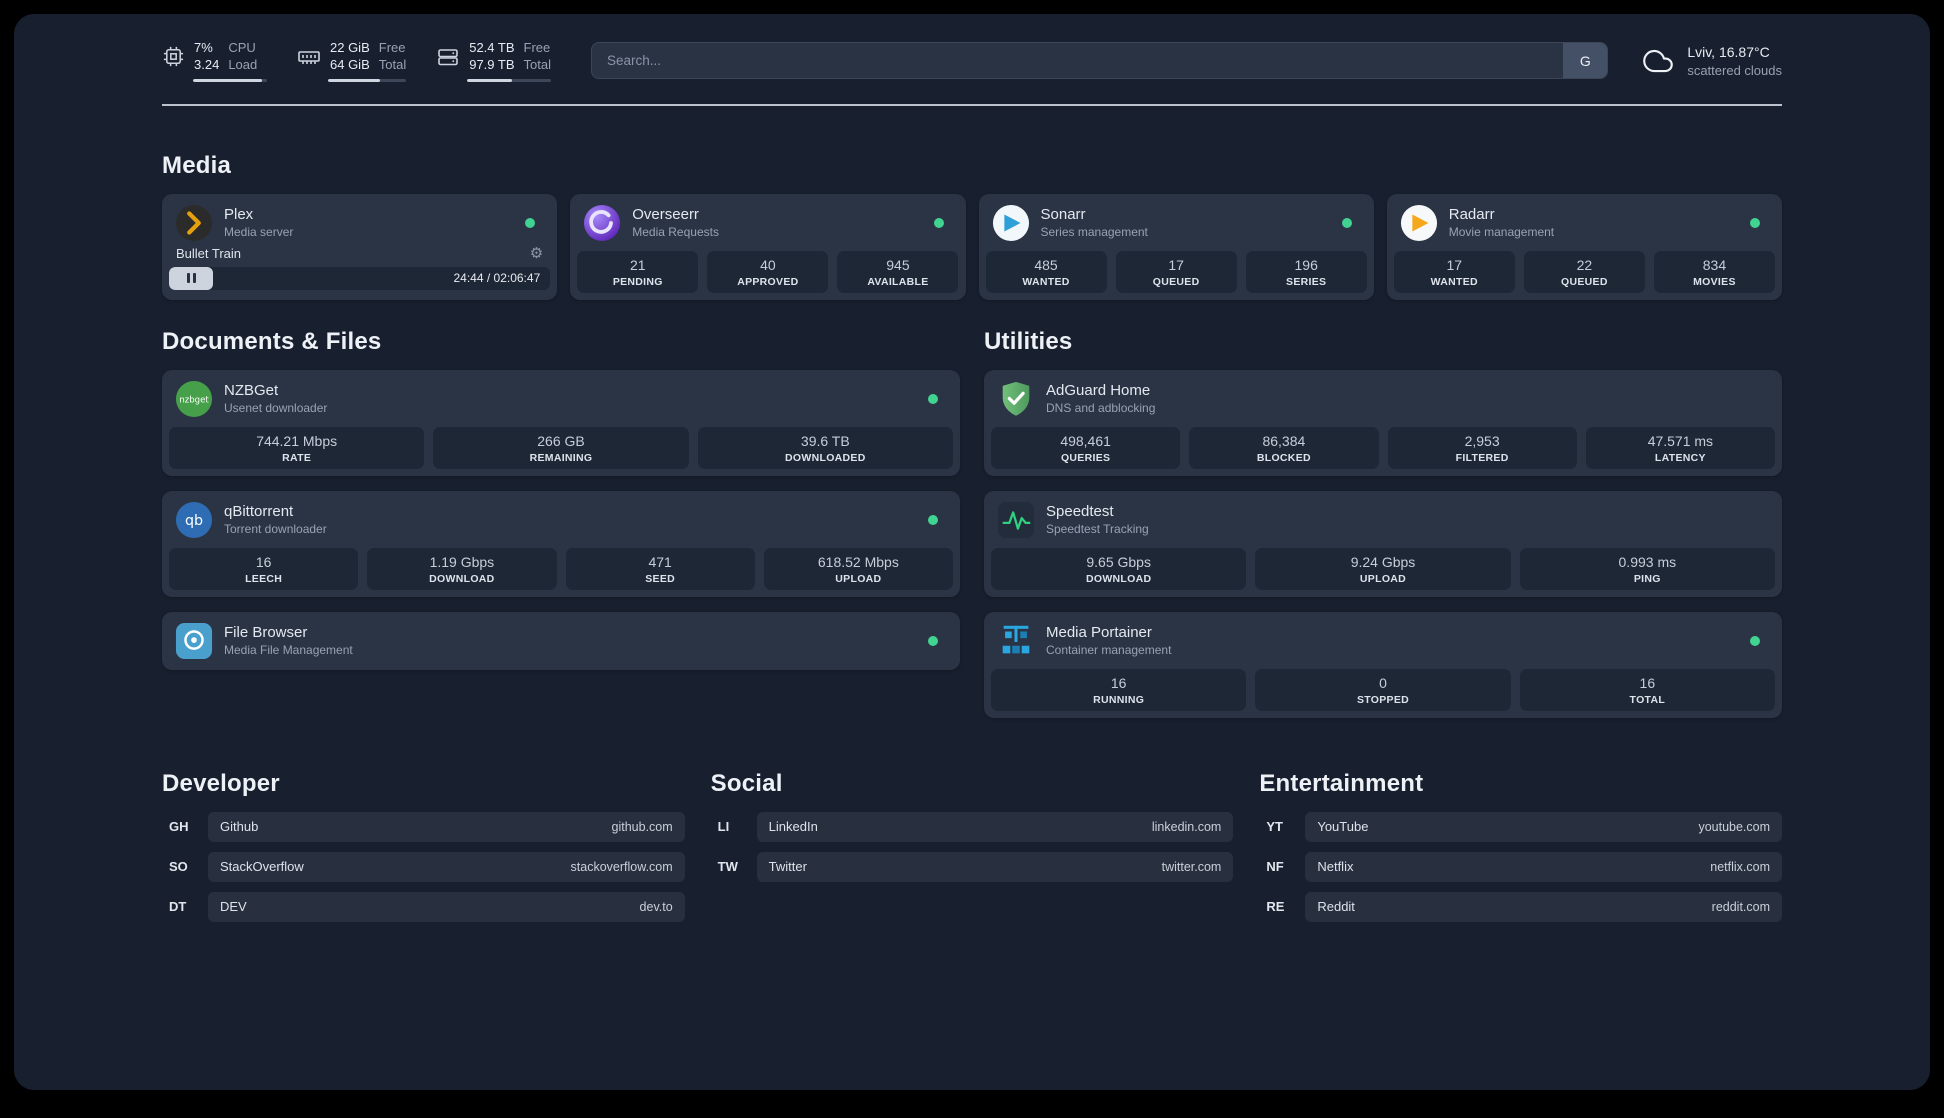 This screenshot has height=1118, width=1944. What do you see at coordinates (197, 165) in the screenshot?
I see `section-title-media: Media` at bounding box center [197, 165].